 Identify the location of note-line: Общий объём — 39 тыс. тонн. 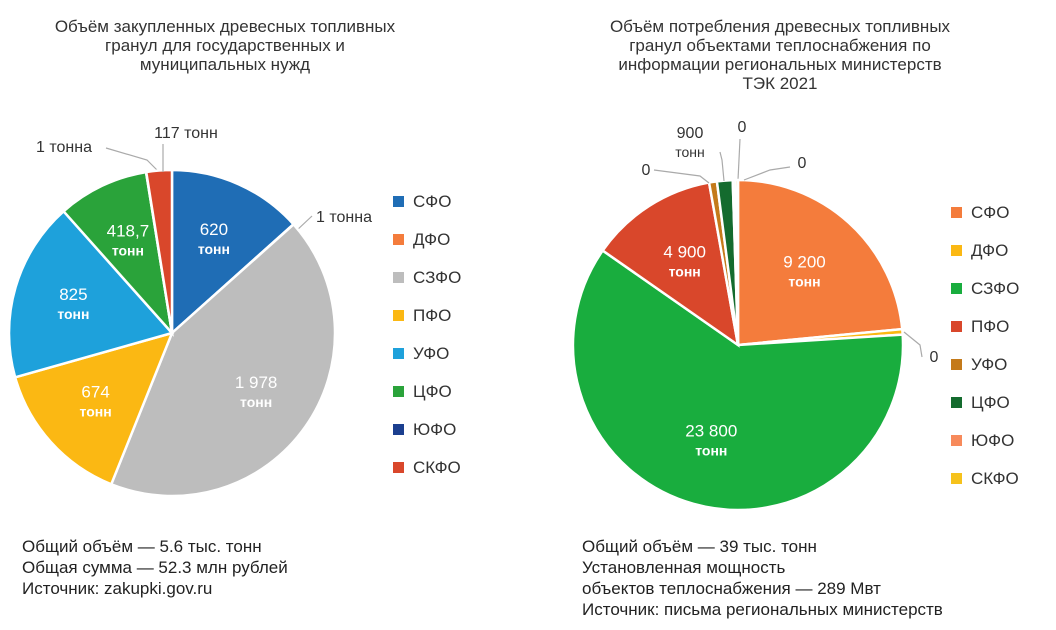
(699, 546).